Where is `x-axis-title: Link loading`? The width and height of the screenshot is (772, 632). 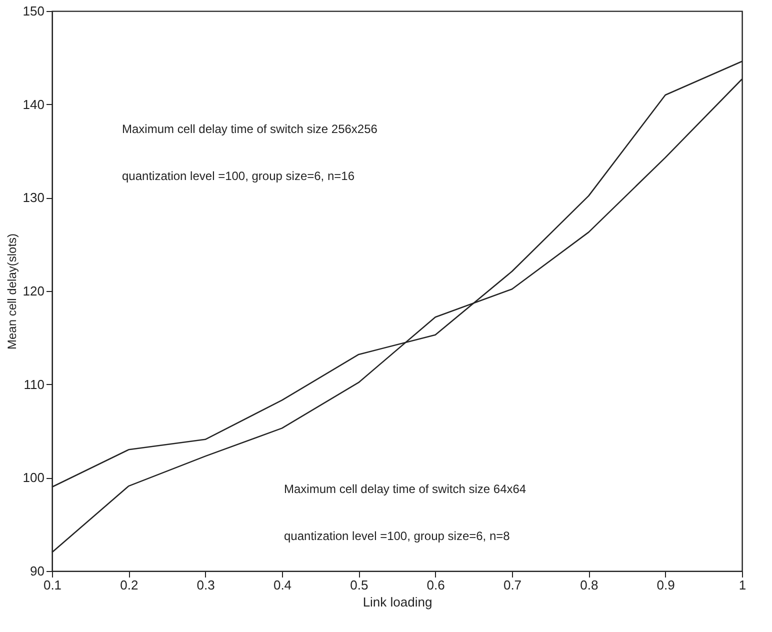 x-axis-title: Link loading is located at coordinates (397, 602).